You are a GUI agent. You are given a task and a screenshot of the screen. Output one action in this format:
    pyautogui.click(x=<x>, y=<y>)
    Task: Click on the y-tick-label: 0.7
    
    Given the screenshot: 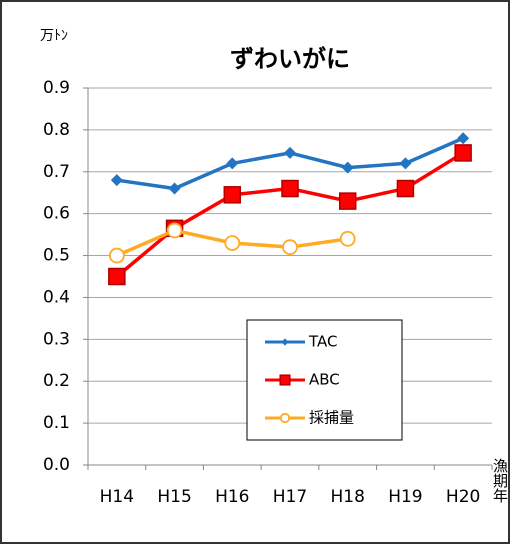 What is the action you would take?
    pyautogui.click(x=56, y=172)
    